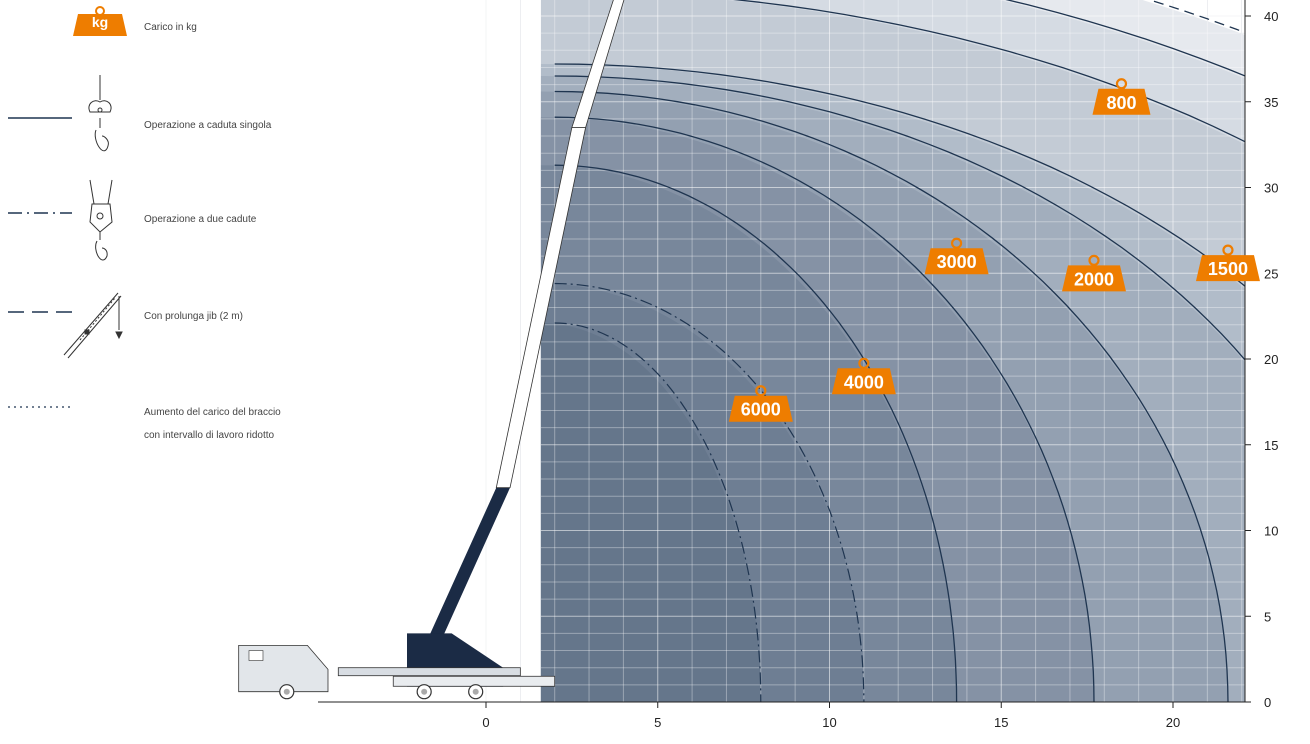 This screenshot has width=1310, height=744. I want to click on x-tick-label: 15, so click(1001, 722).